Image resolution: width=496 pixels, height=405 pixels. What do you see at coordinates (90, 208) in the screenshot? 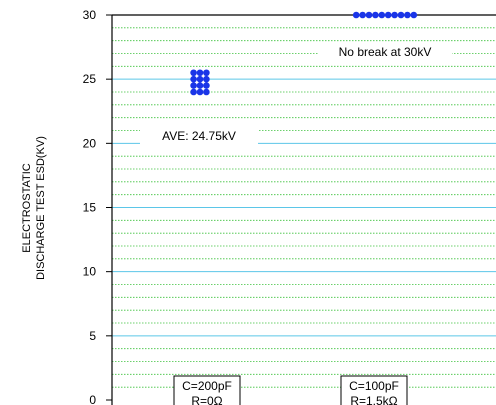
I see `y-tick-label: 15` at bounding box center [90, 208].